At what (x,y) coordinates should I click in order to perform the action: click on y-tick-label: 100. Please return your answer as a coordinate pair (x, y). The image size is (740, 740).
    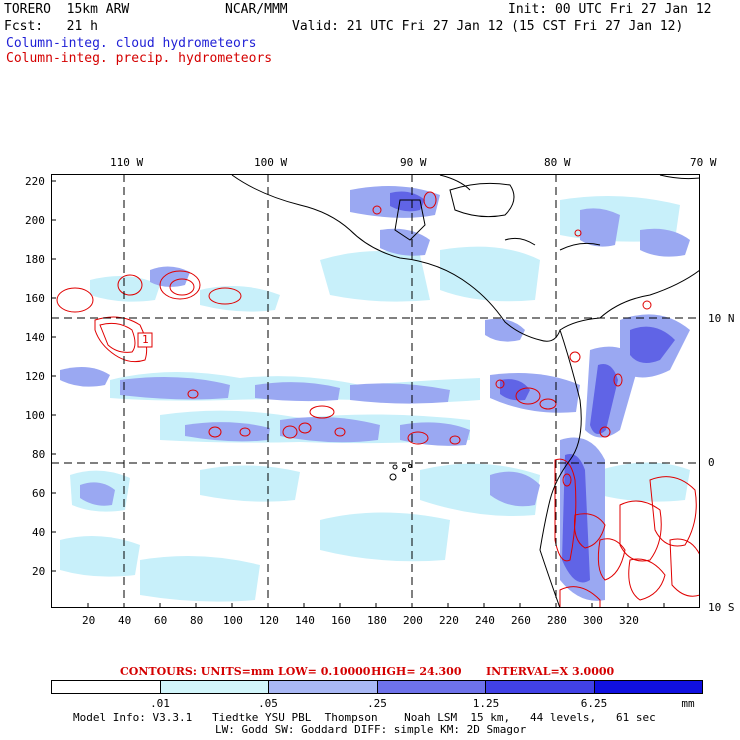
    Looking at the image, I should click on (35, 415).